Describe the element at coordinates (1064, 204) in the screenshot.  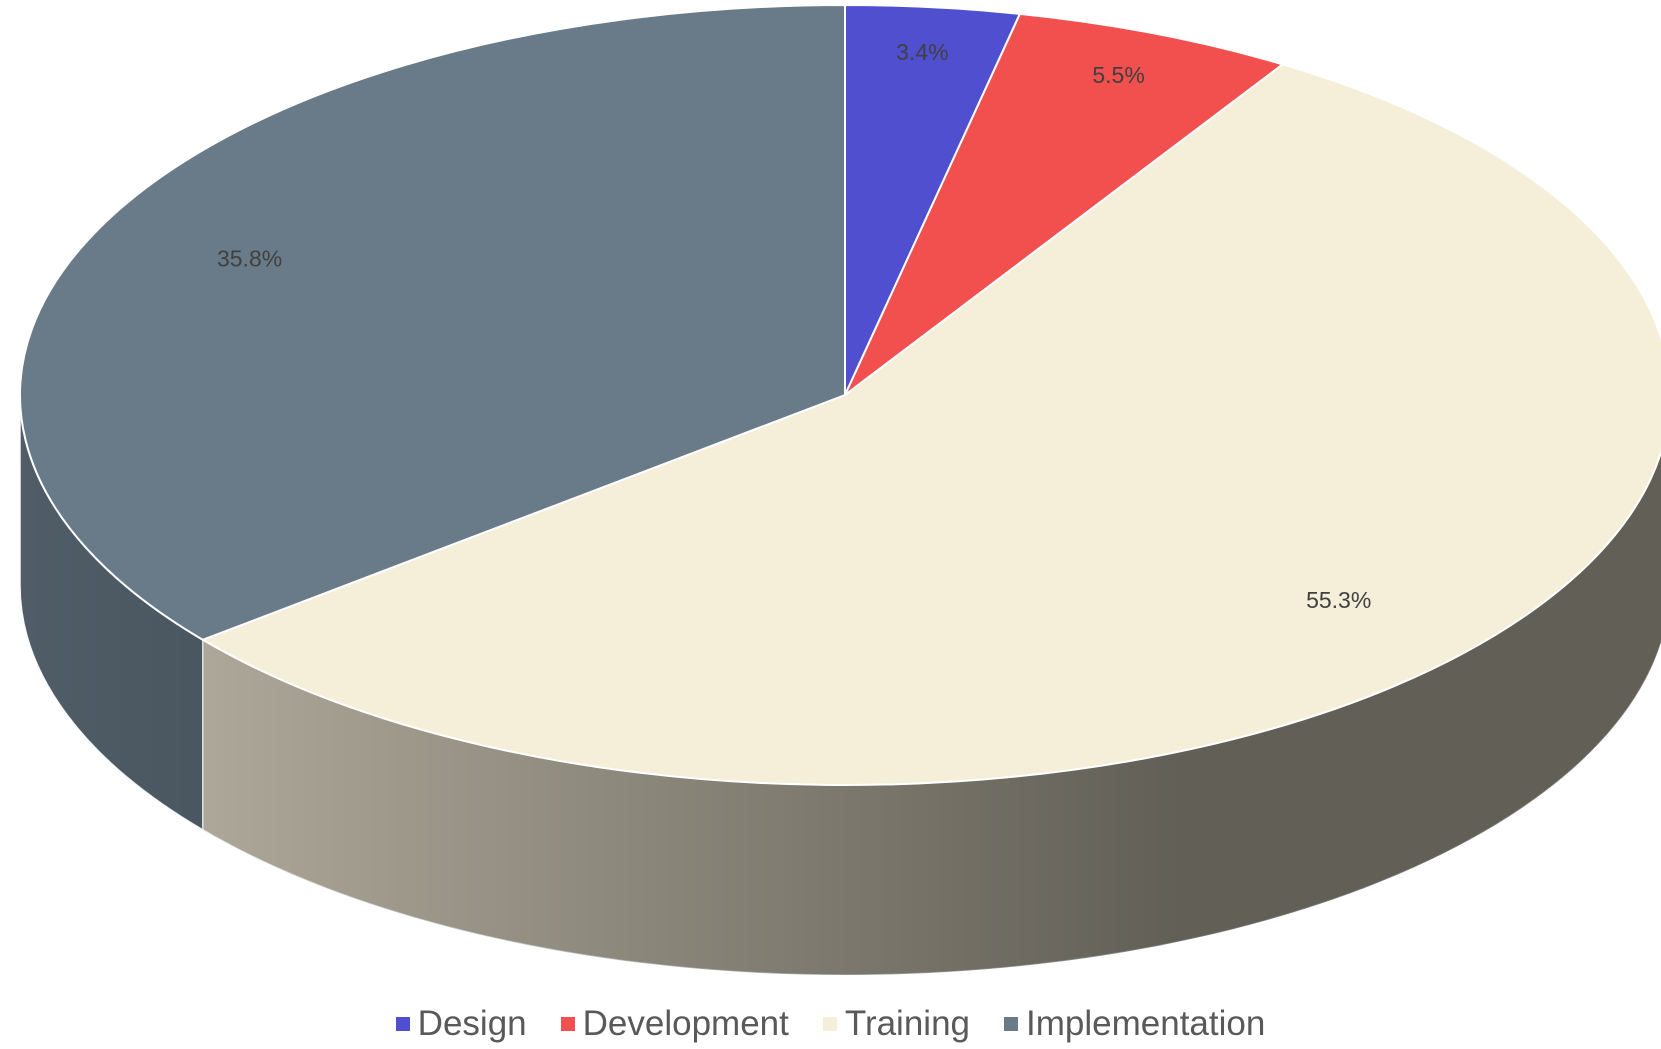
I see `slice` at that location.